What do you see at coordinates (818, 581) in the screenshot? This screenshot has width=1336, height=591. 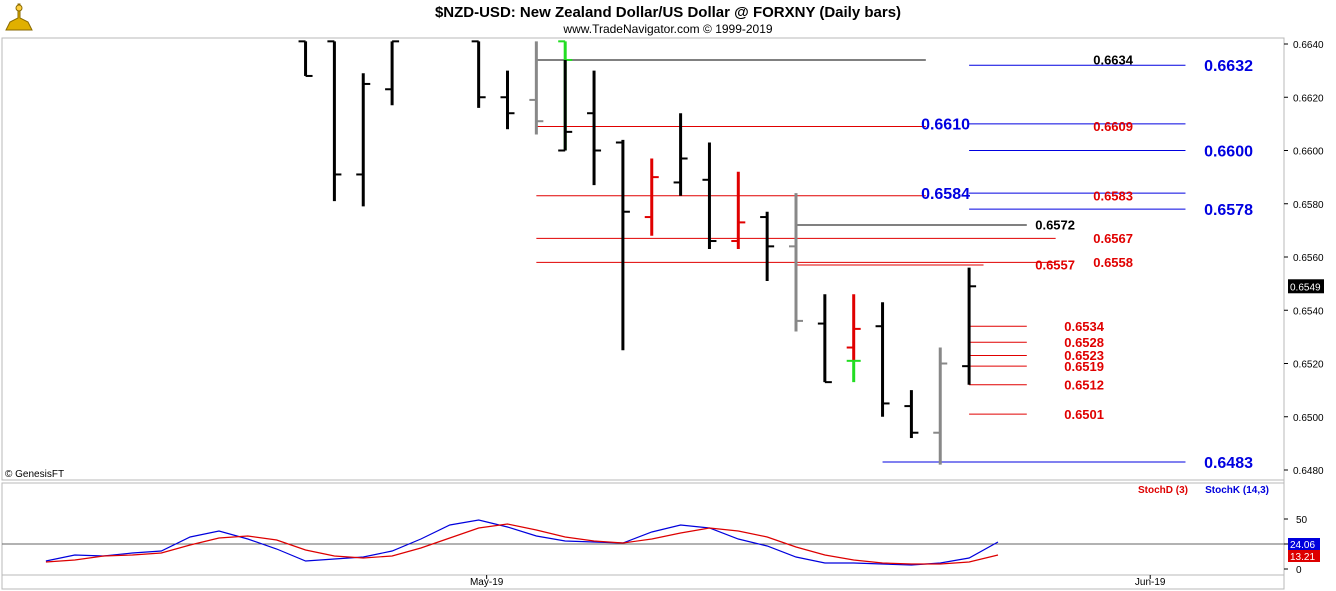 I see `x-axis: May-19 Jun-19` at bounding box center [818, 581].